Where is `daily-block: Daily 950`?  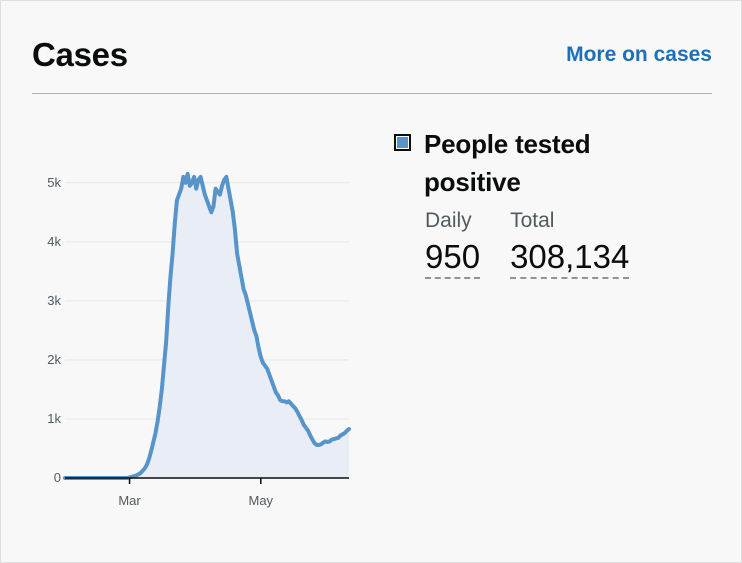
daily-block: Daily 950 is located at coordinates (453, 243).